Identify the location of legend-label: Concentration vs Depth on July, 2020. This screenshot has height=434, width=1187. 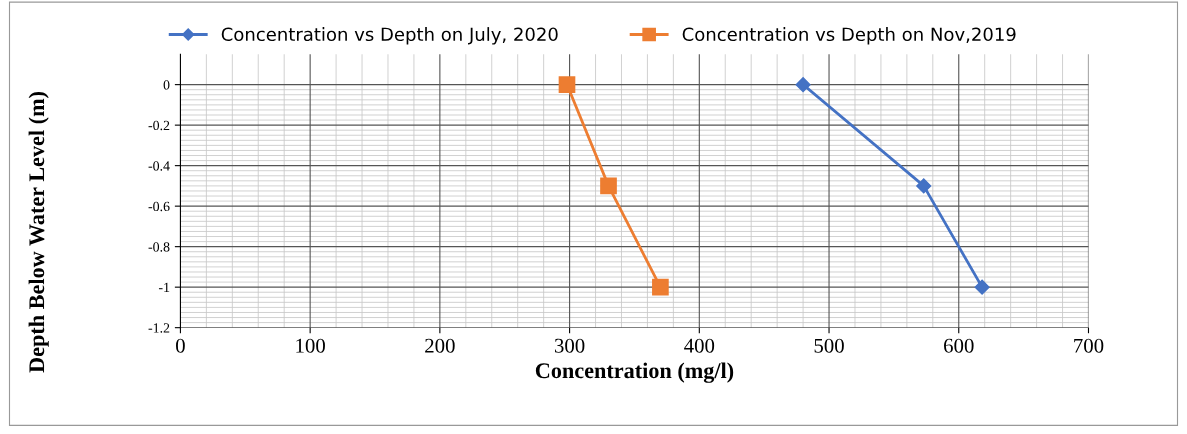
(389, 36).